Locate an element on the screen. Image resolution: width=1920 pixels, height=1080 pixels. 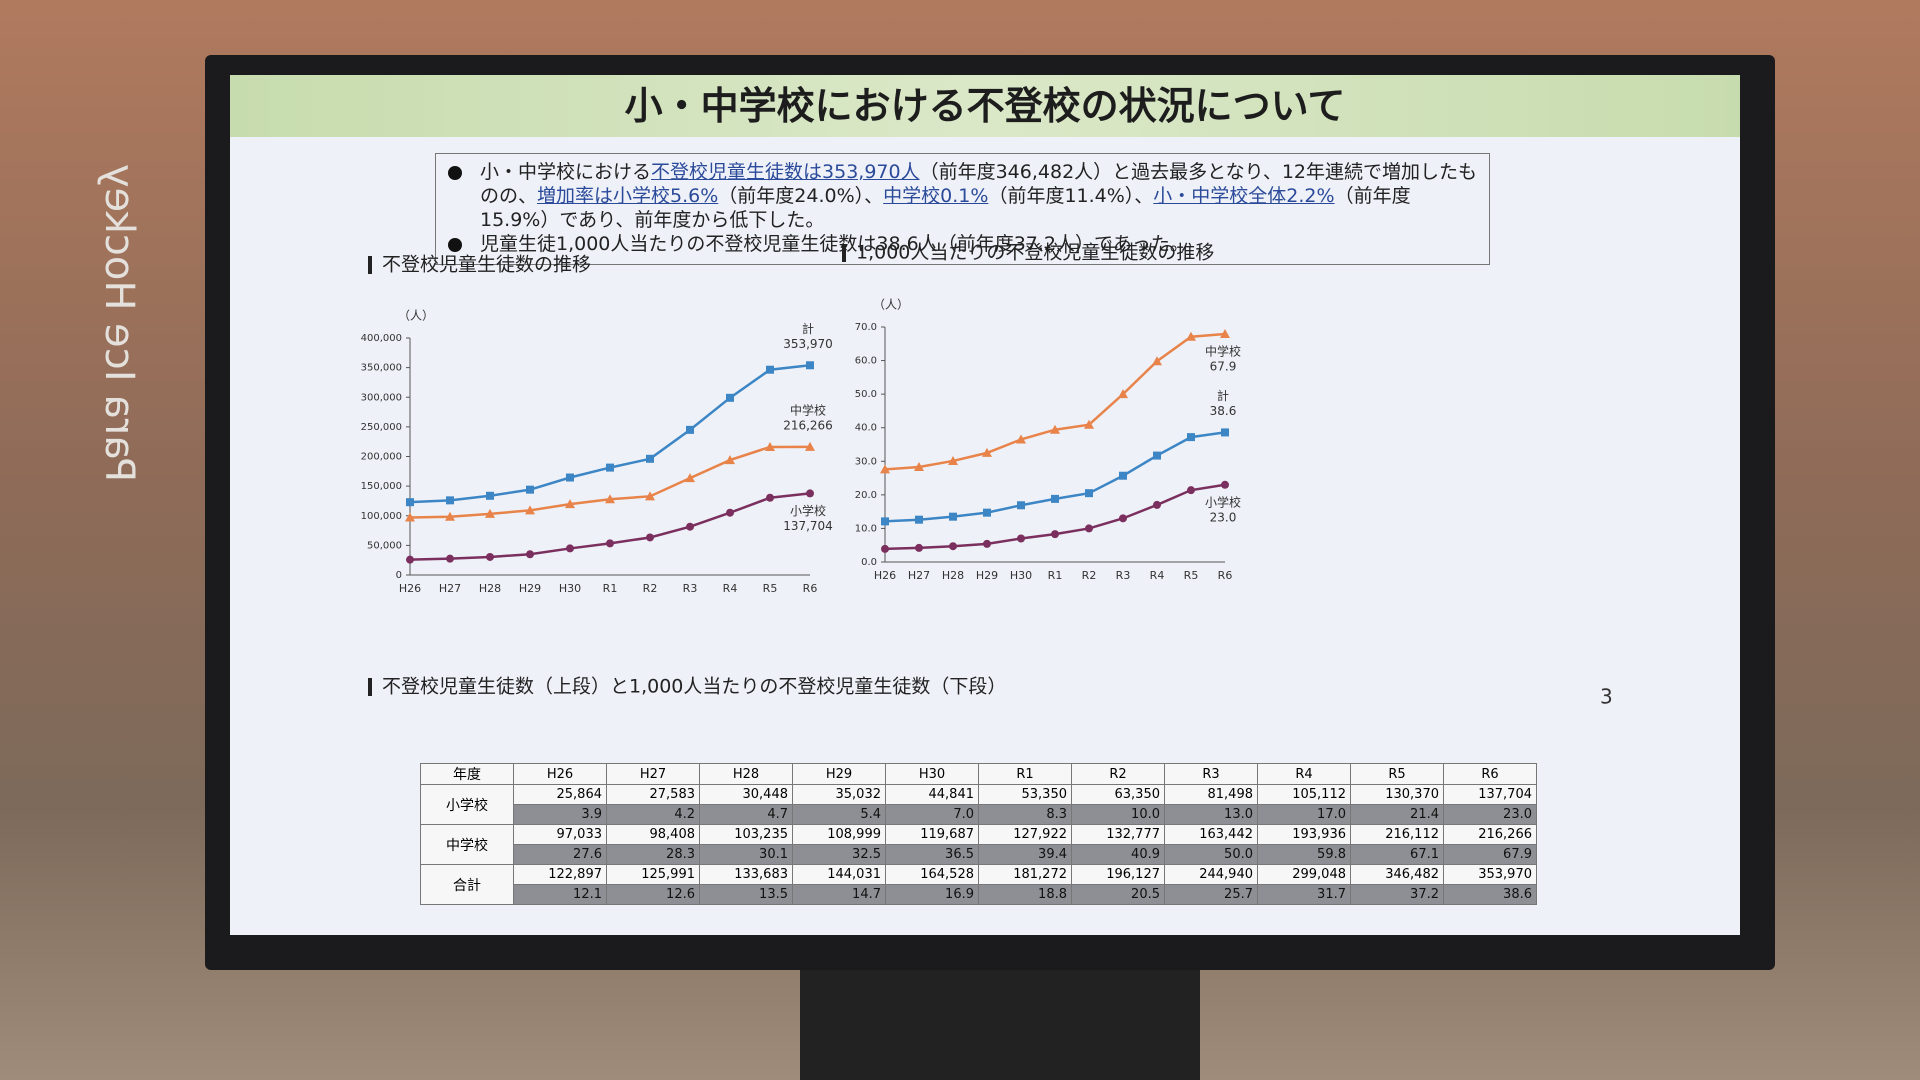
y-tick-label: 50.0 is located at coordinates (866, 394).